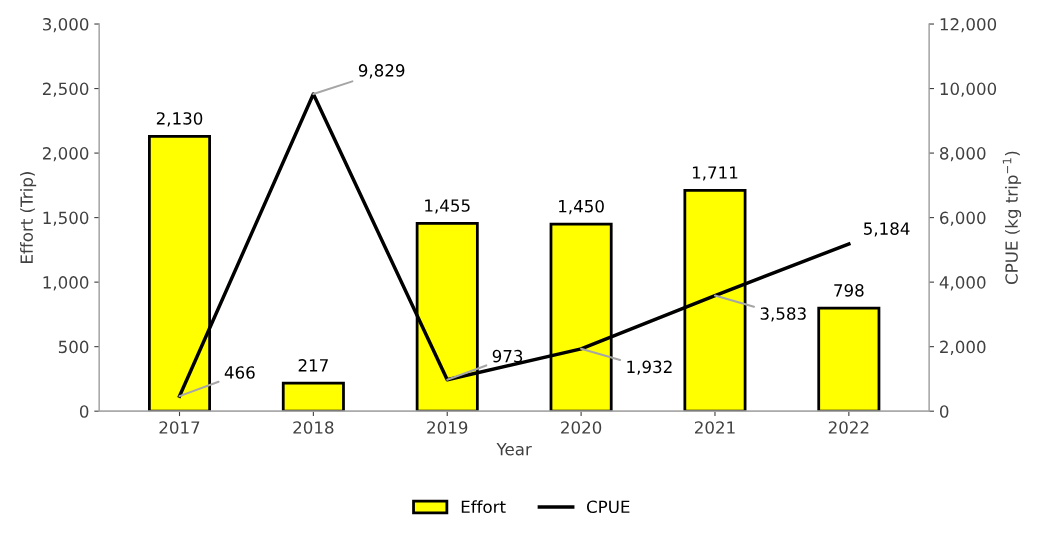  Describe the element at coordinates (313, 365) in the screenshot. I see `data-label: 217` at that location.